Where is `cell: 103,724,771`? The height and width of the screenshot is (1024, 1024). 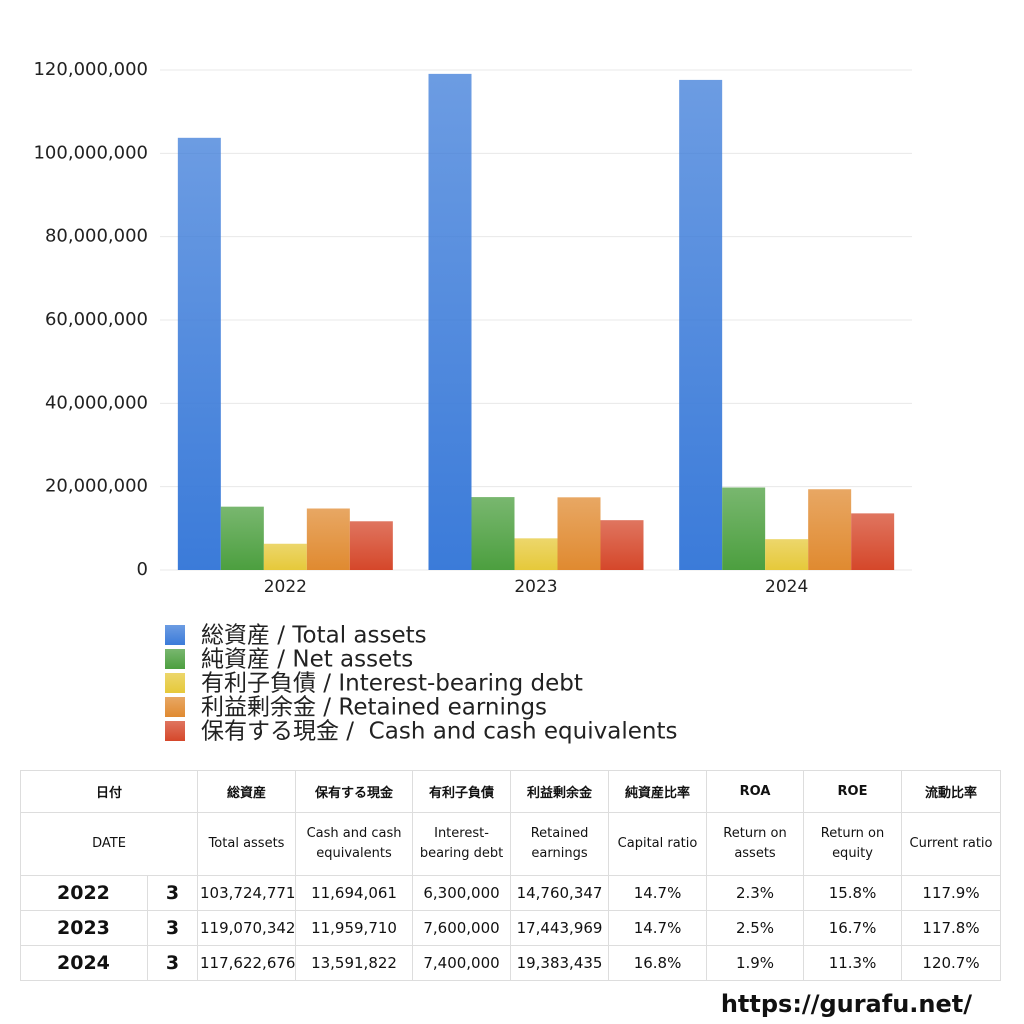 cell: 103,724,771 is located at coordinates (247, 893).